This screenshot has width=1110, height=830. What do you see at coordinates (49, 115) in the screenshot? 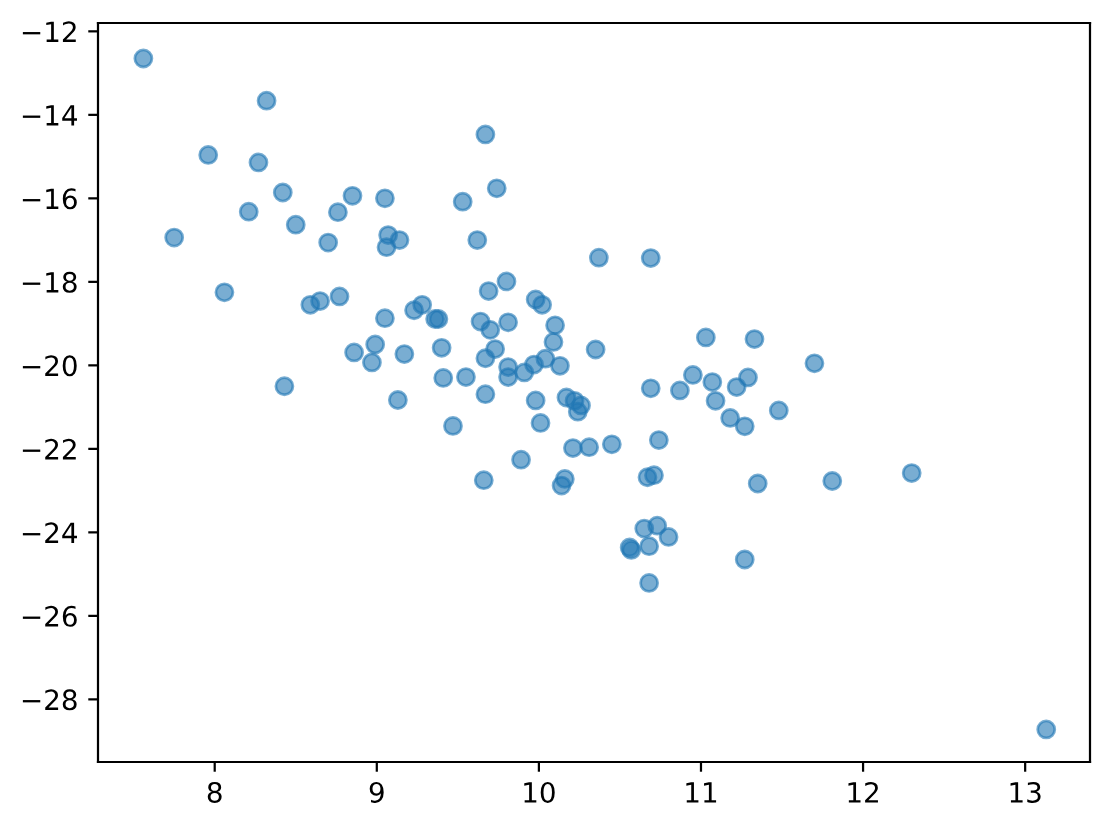
I see `y-tick-label: −14` at bounding box center [49, 115].